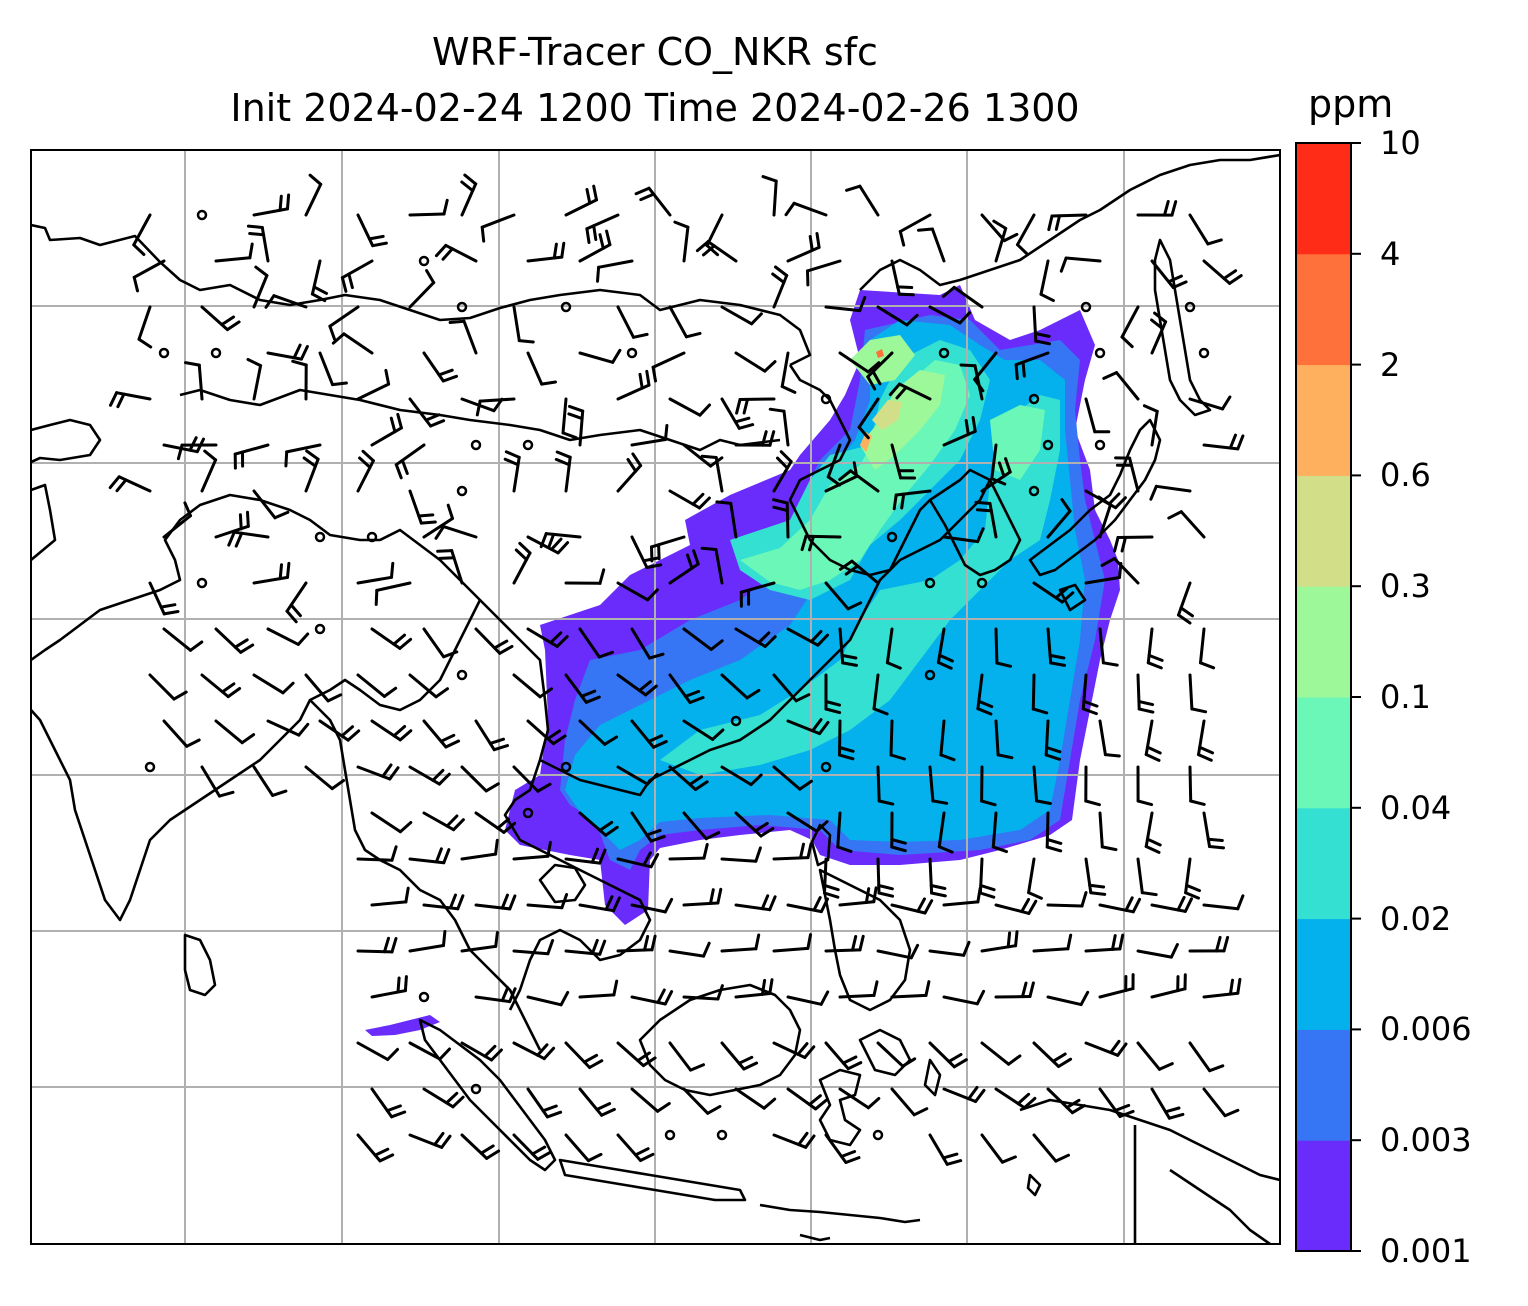 The image size is (1528, 1306). What do you see at coordinates (975, 522) in the screenshot?
I see `coastline-korea` at bounding box center [975, 522].